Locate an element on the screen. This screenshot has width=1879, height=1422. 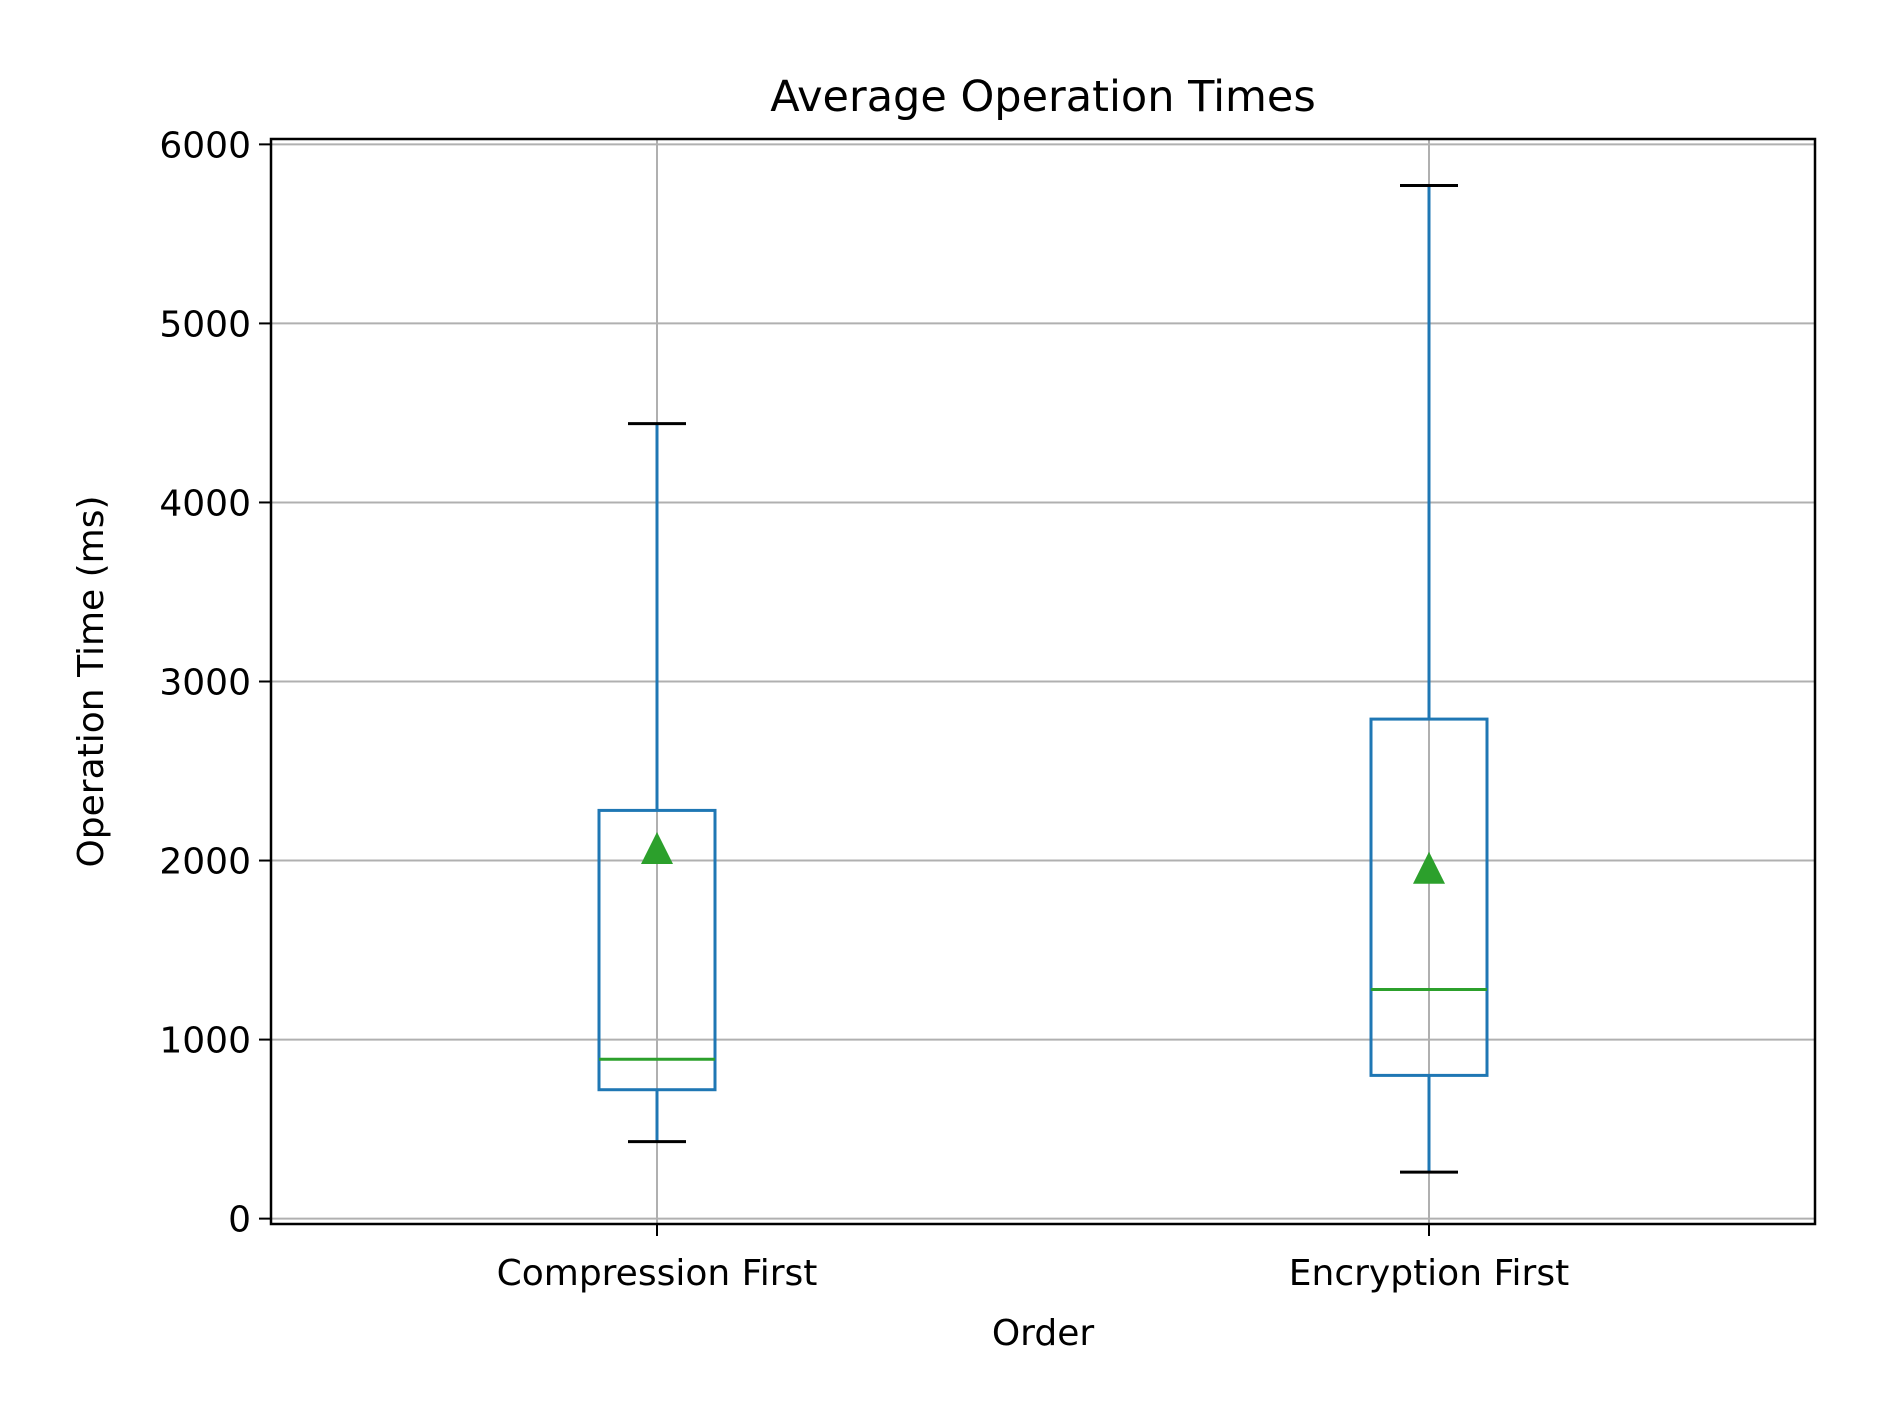
chart-title: Average Operation Times is located at coordinates (1043, 97).